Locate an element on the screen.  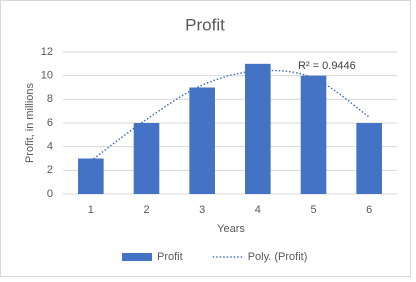
y-tick-label: 6 is located at coordinates (50, 123).